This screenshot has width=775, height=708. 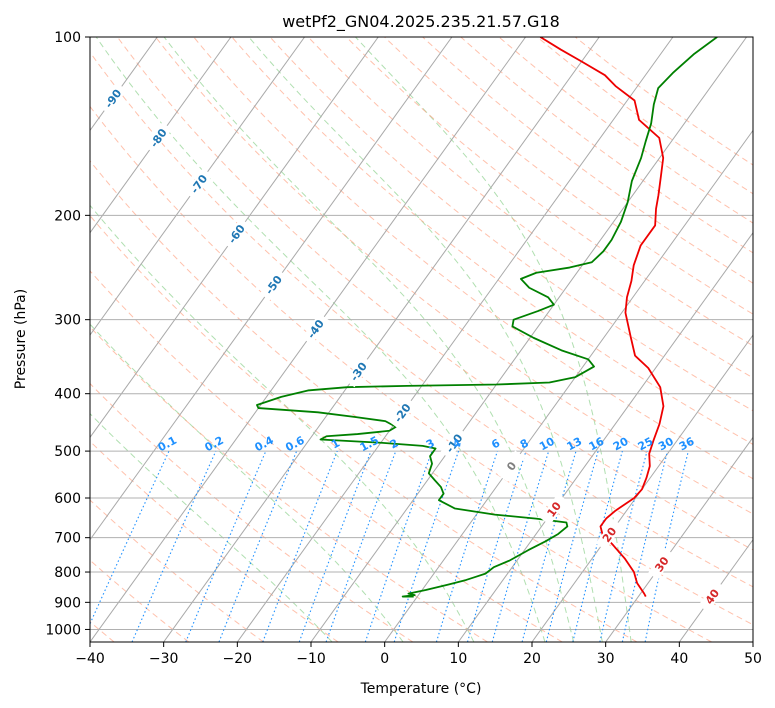 I want to click on mixing-ratio-labels: 0.1 0.2 0.4 0.6 1 1.5 2 3 4 6 8 10 13 16 20 25 30 36, so click(x=426, y=444).